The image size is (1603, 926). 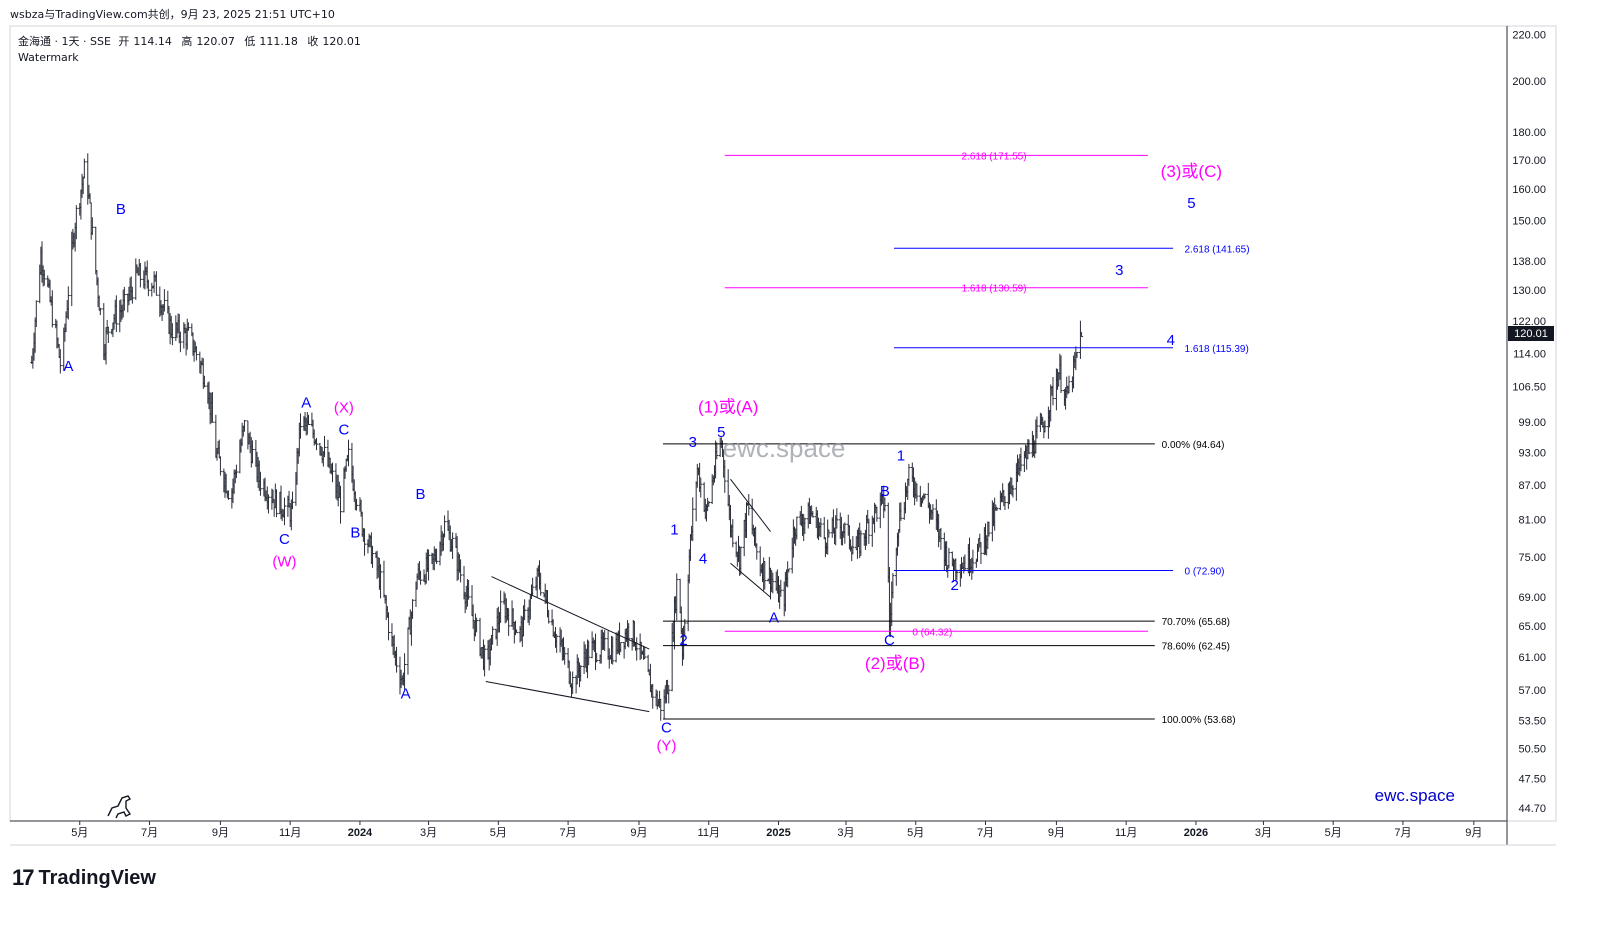 I want to click on time-tick-label: 5月, so click(x=79, y=833).